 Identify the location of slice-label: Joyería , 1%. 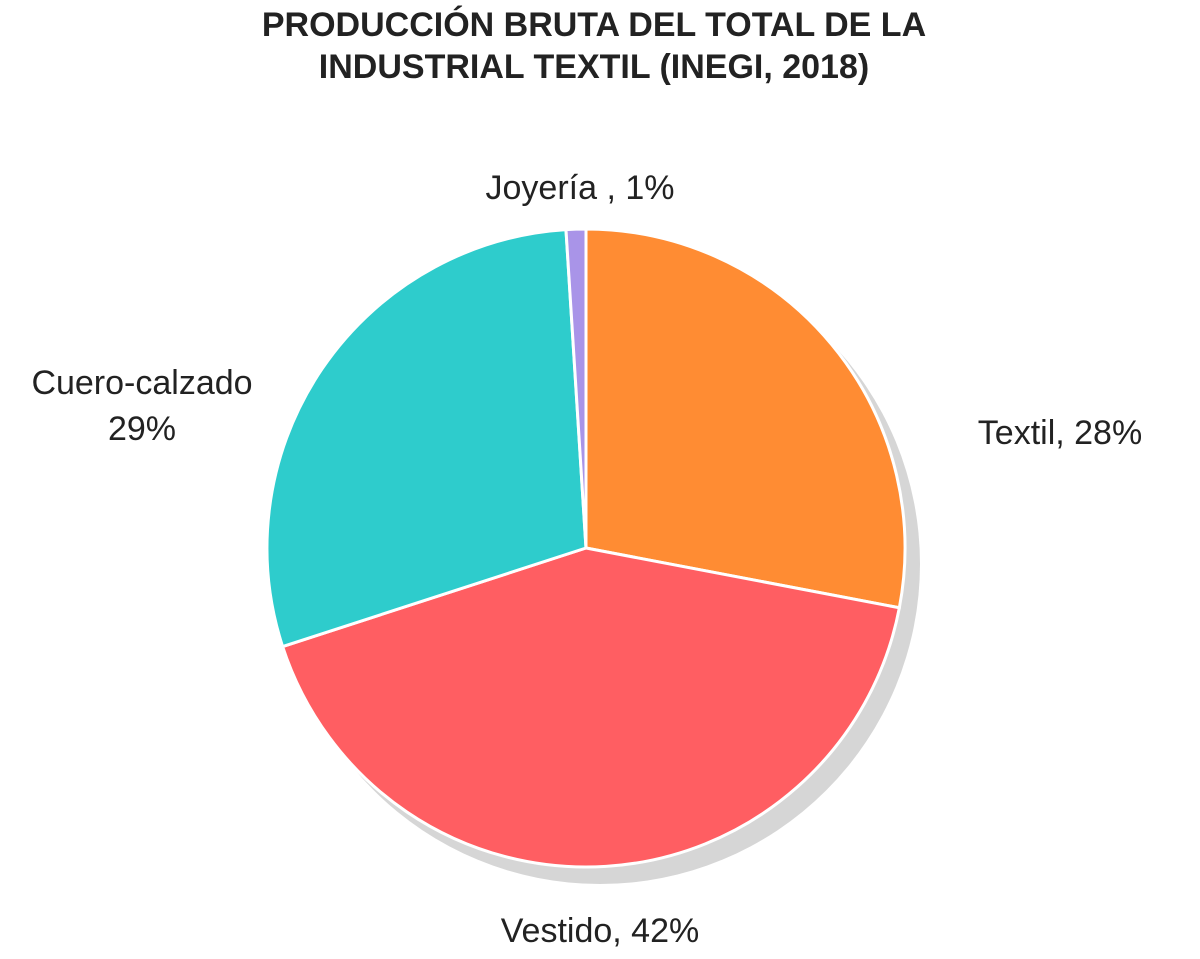
(580, 188).